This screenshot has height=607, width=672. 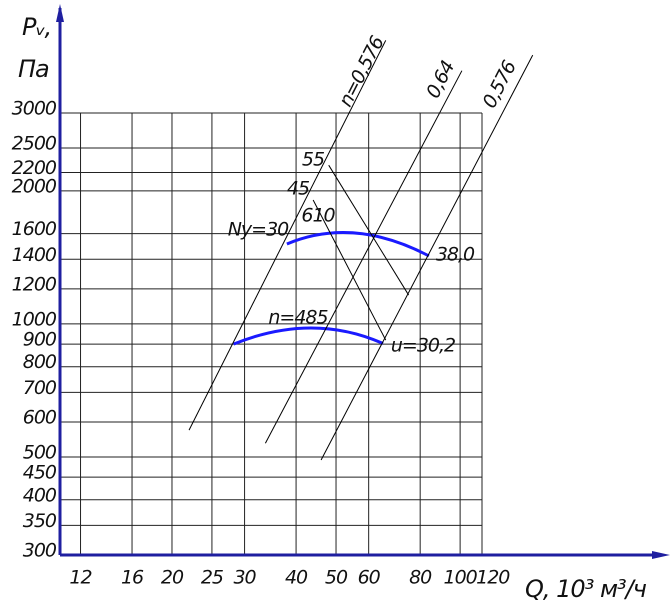 I want to click on y-tick-label: 2200, so click(x=34, y=168).